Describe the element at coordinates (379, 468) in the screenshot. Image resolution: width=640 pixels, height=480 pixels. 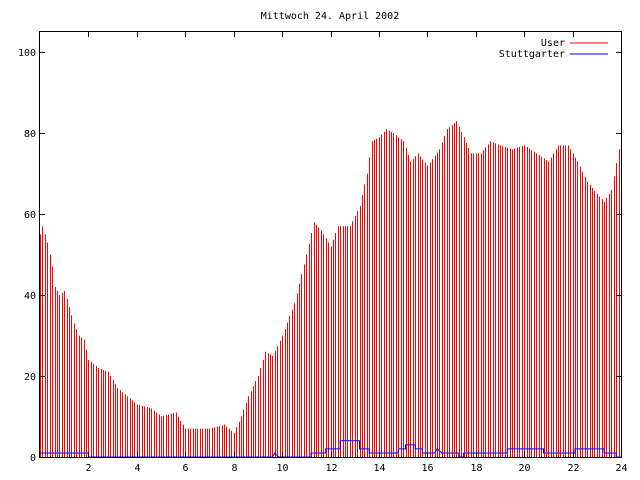
I see `x-tick-label: 14` at that location.